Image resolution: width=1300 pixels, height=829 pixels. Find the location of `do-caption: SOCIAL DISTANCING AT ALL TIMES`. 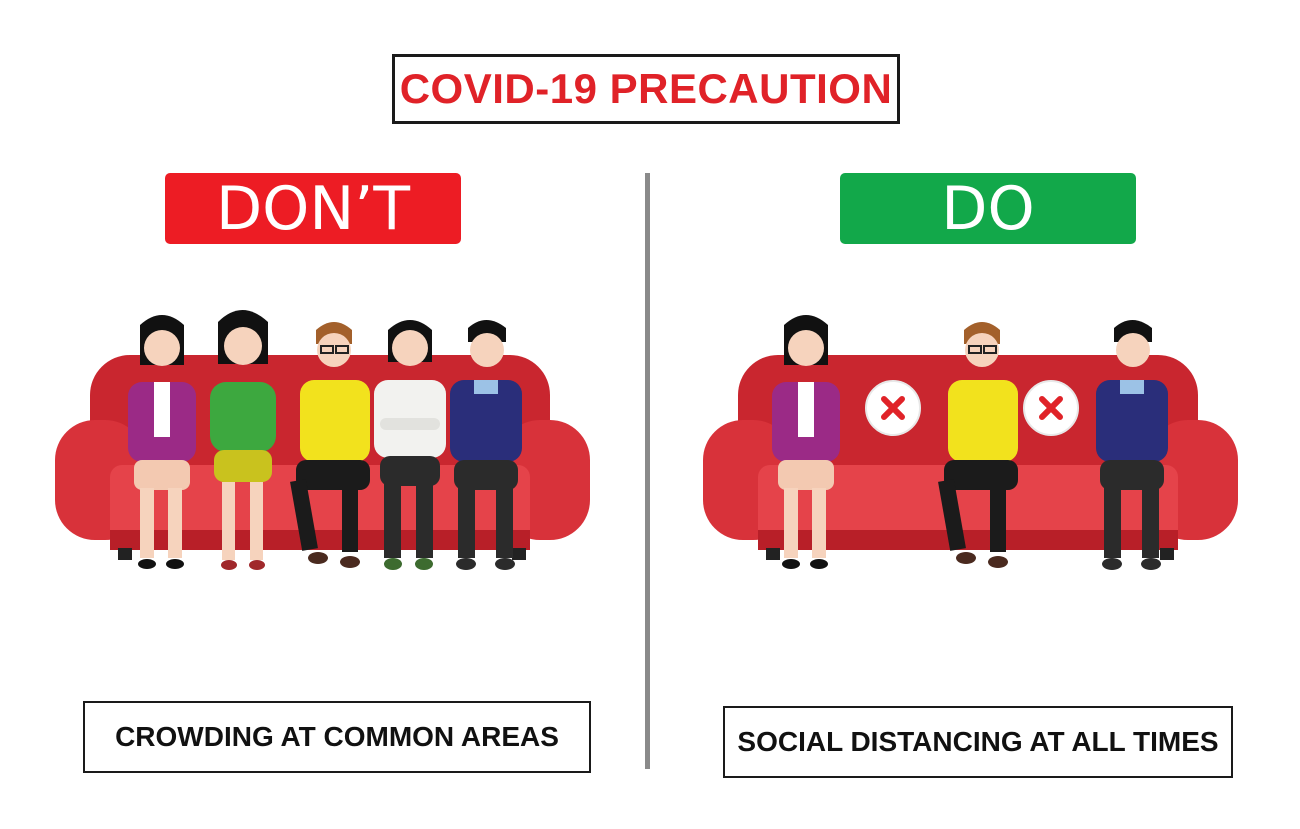

do-caption: SOCIAL DISTANCING AT ALL TIMES is located at coordinates (978, 741).